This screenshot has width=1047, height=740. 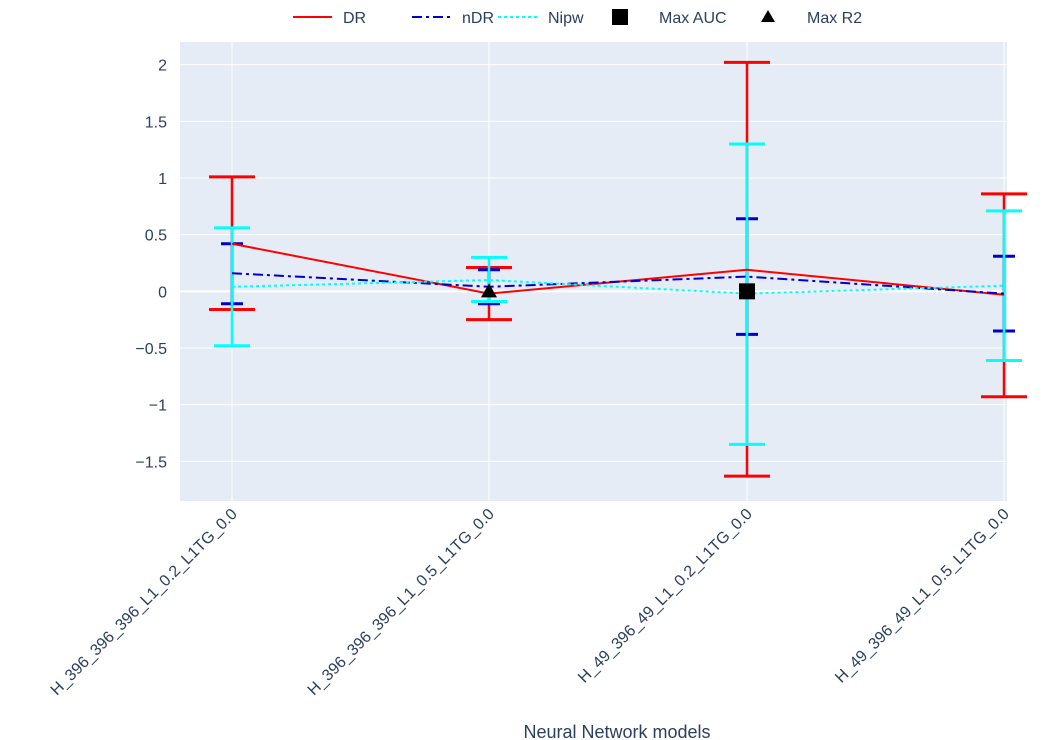 I want to click on legend-label: Max R2, so click(x=834, y=18).